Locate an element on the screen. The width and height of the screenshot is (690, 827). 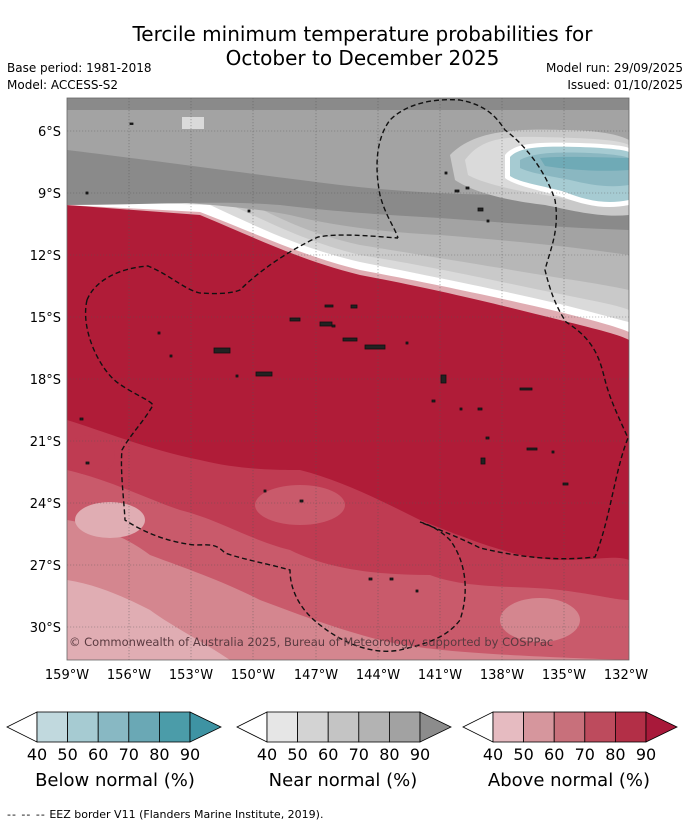
lat-label: 27°S is located at coordinates (45, 566).